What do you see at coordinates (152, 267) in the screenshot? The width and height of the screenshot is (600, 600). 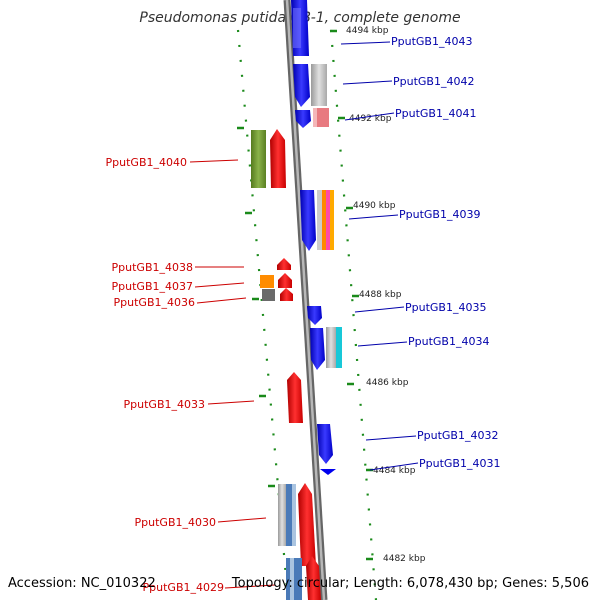 I see `gene-label-PputGB1_4038: PputGB1_4038` at bounding box center [152, 267].